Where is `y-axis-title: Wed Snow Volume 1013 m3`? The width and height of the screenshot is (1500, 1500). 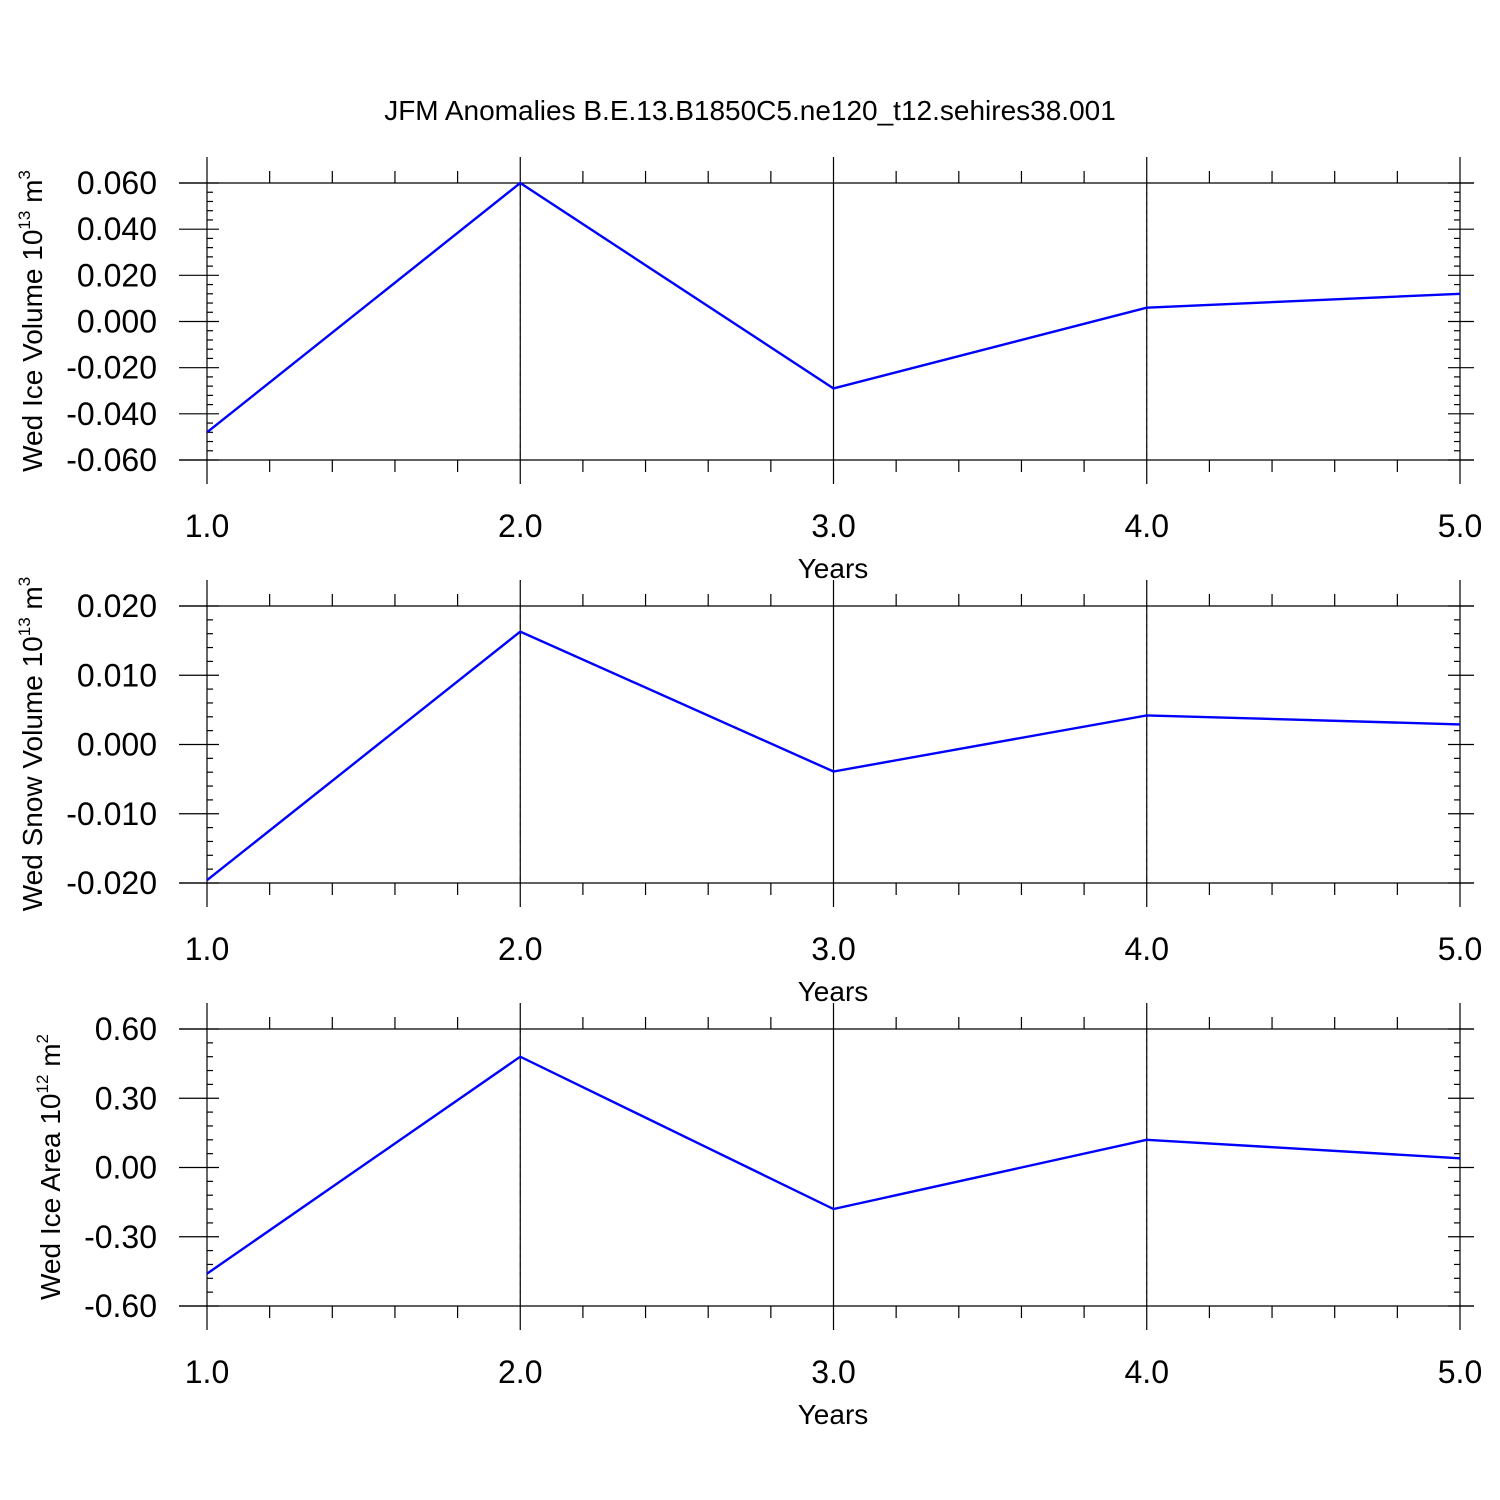
y-axis-title: Wed Snow Volume 1013 m3 is located at coordinates (31, 744).